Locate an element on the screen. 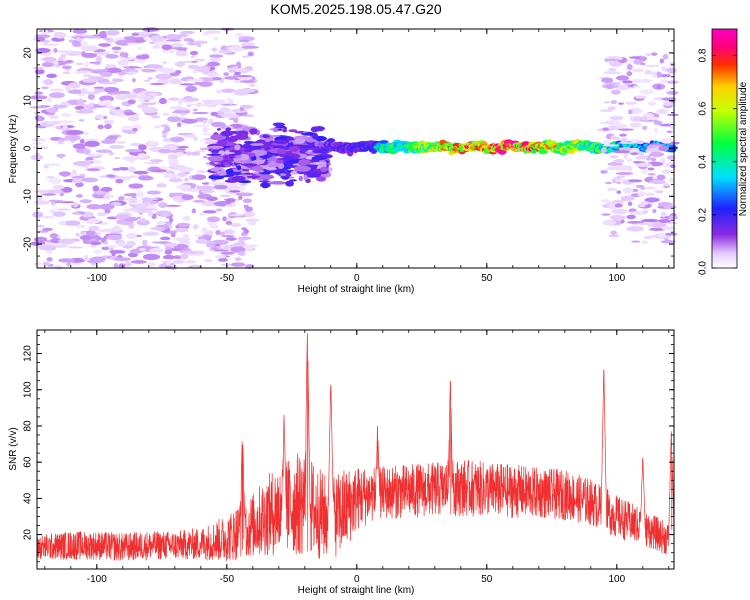  heatmap-xtick-label: 0 is located at coordinates (357, 278).